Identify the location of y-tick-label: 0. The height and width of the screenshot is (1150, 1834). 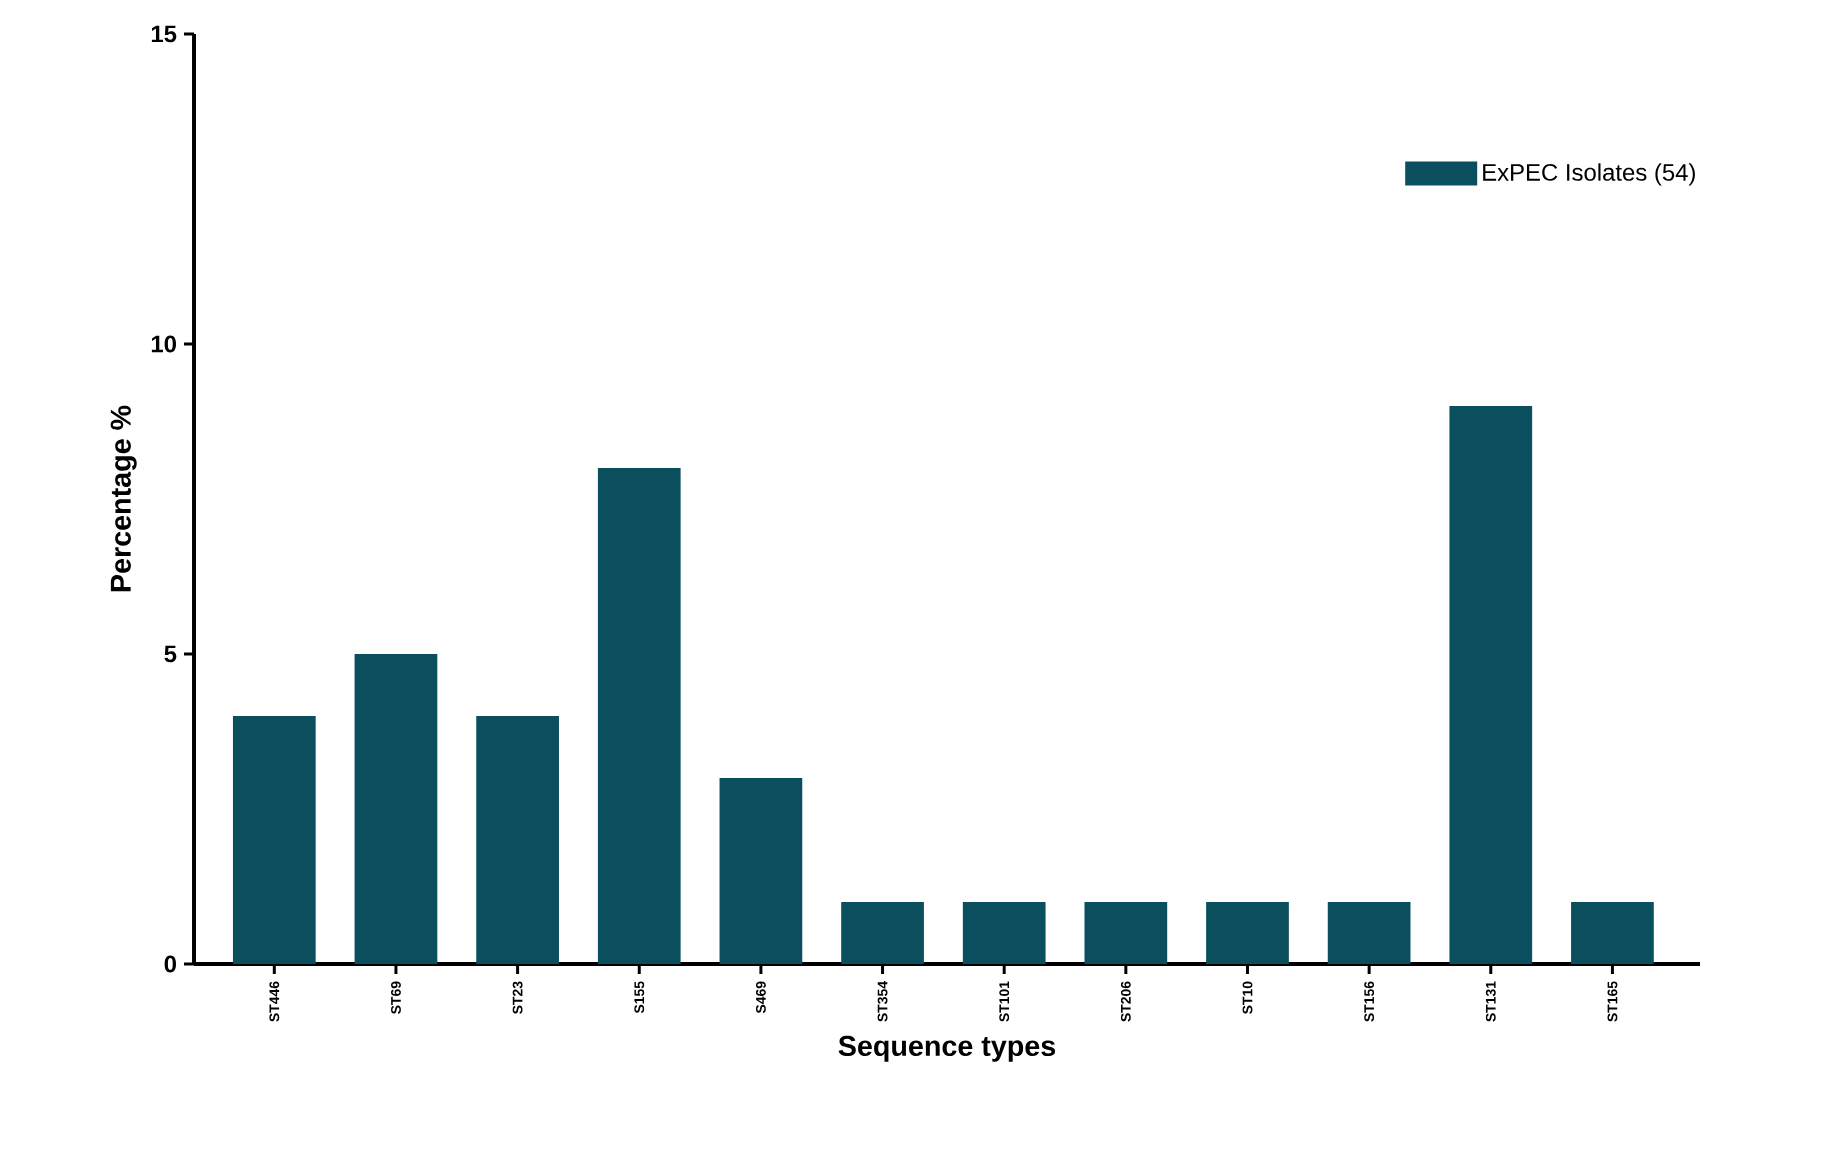
(170, 964).